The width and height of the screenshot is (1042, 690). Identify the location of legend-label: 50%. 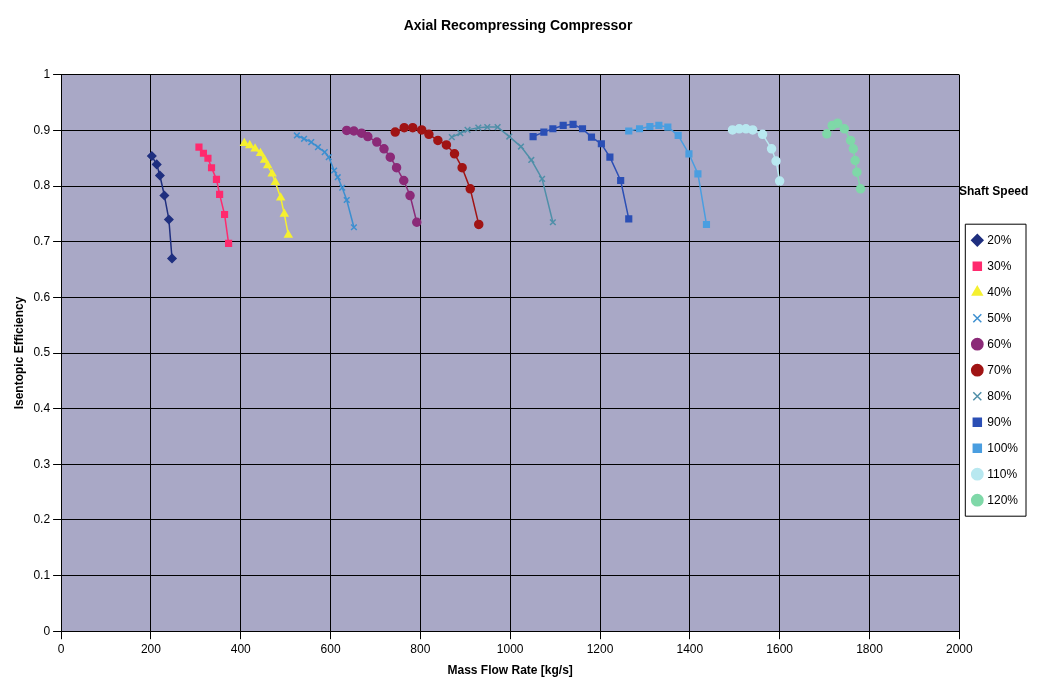
(999, 317).